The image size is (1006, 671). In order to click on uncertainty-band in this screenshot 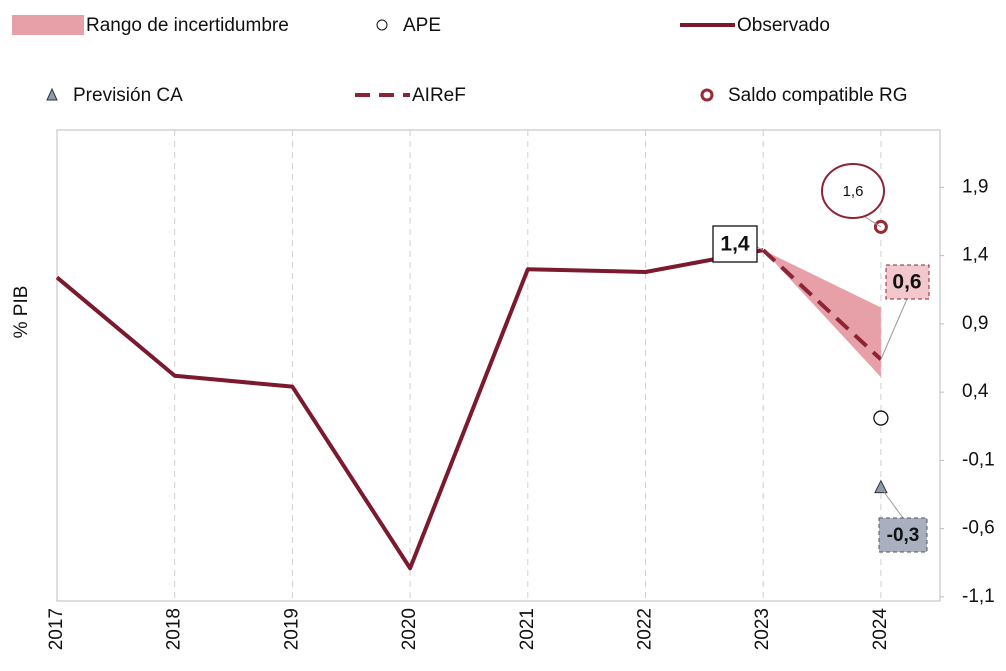, I will do `click(822, 314)`.